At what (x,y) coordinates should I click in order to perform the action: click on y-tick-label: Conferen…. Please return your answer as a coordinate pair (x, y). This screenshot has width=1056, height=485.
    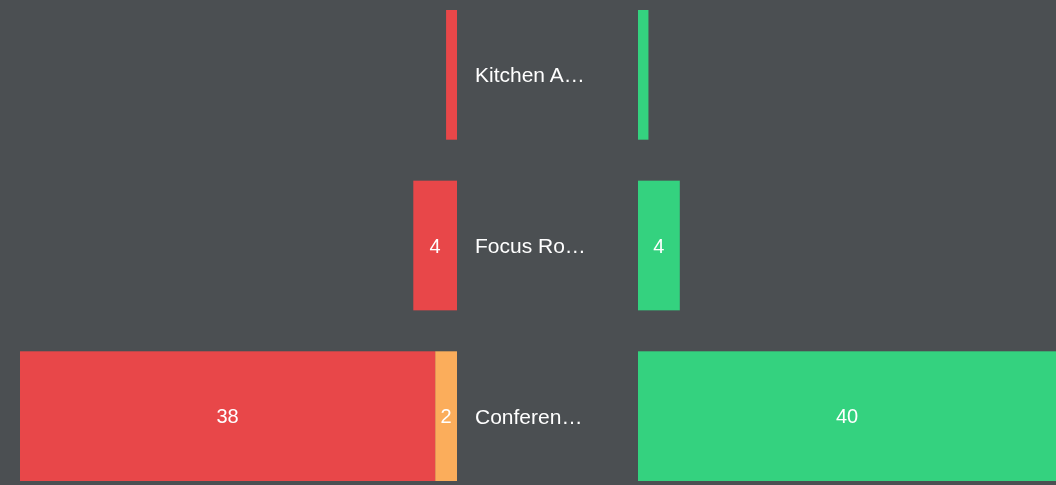
    Looking at the image, I should click on (529, 416).